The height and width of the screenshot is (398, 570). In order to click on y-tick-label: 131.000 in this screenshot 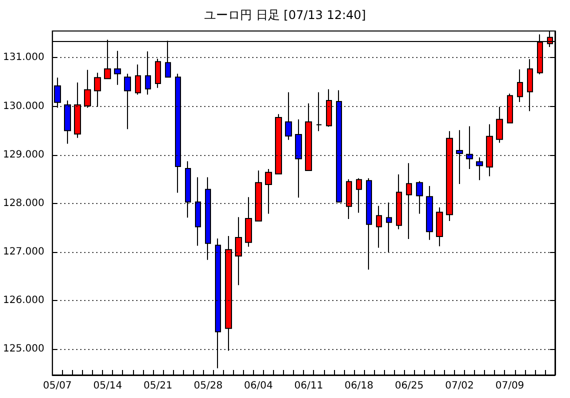, I will do `click(23, 58)`.